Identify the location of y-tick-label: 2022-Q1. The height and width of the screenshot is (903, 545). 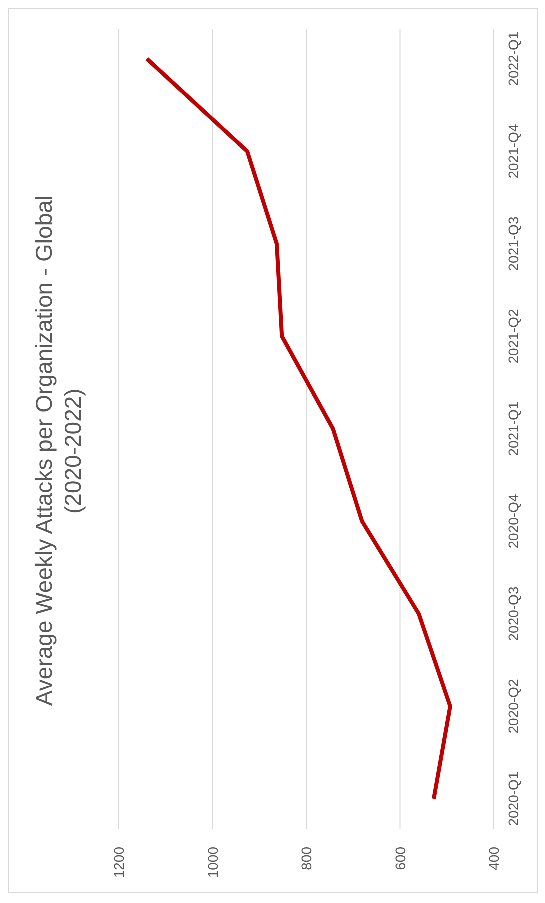
(513, 59).